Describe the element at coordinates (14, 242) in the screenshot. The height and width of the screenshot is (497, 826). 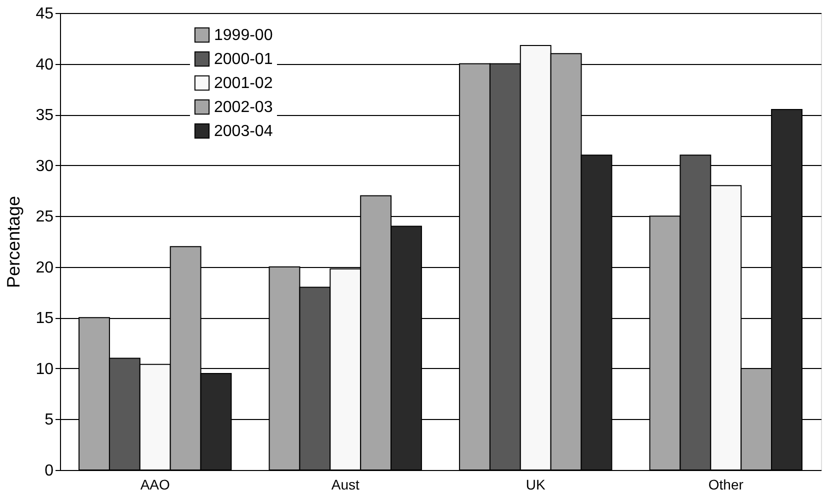
I see `y-axis-title: Percentage` at that location.